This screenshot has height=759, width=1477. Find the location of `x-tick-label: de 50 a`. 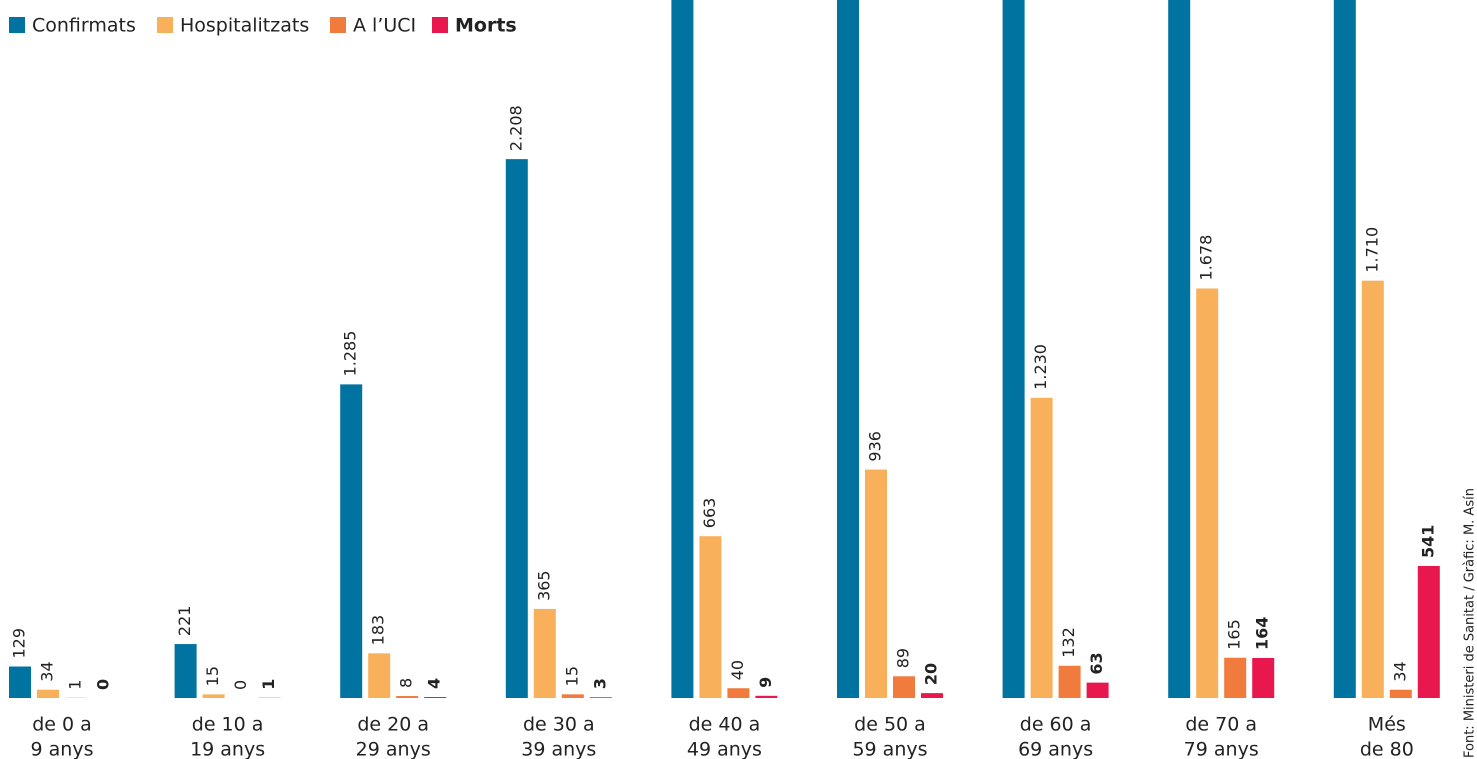

x-tick-label: de 50 a is located at coordinates (890, 725).